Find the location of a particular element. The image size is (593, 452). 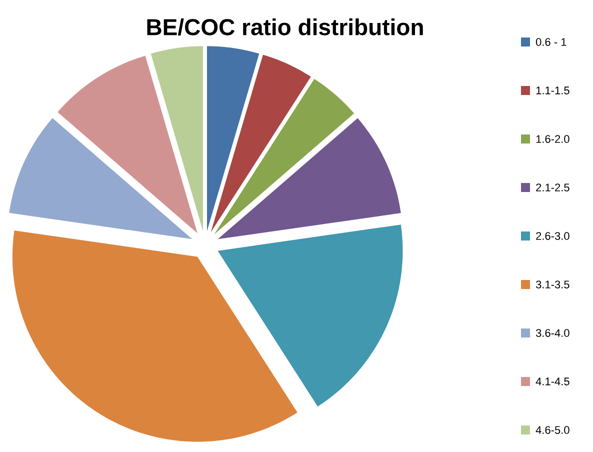

chart-title: BE/COC ratio distribution is located at coordinates (285, 27).